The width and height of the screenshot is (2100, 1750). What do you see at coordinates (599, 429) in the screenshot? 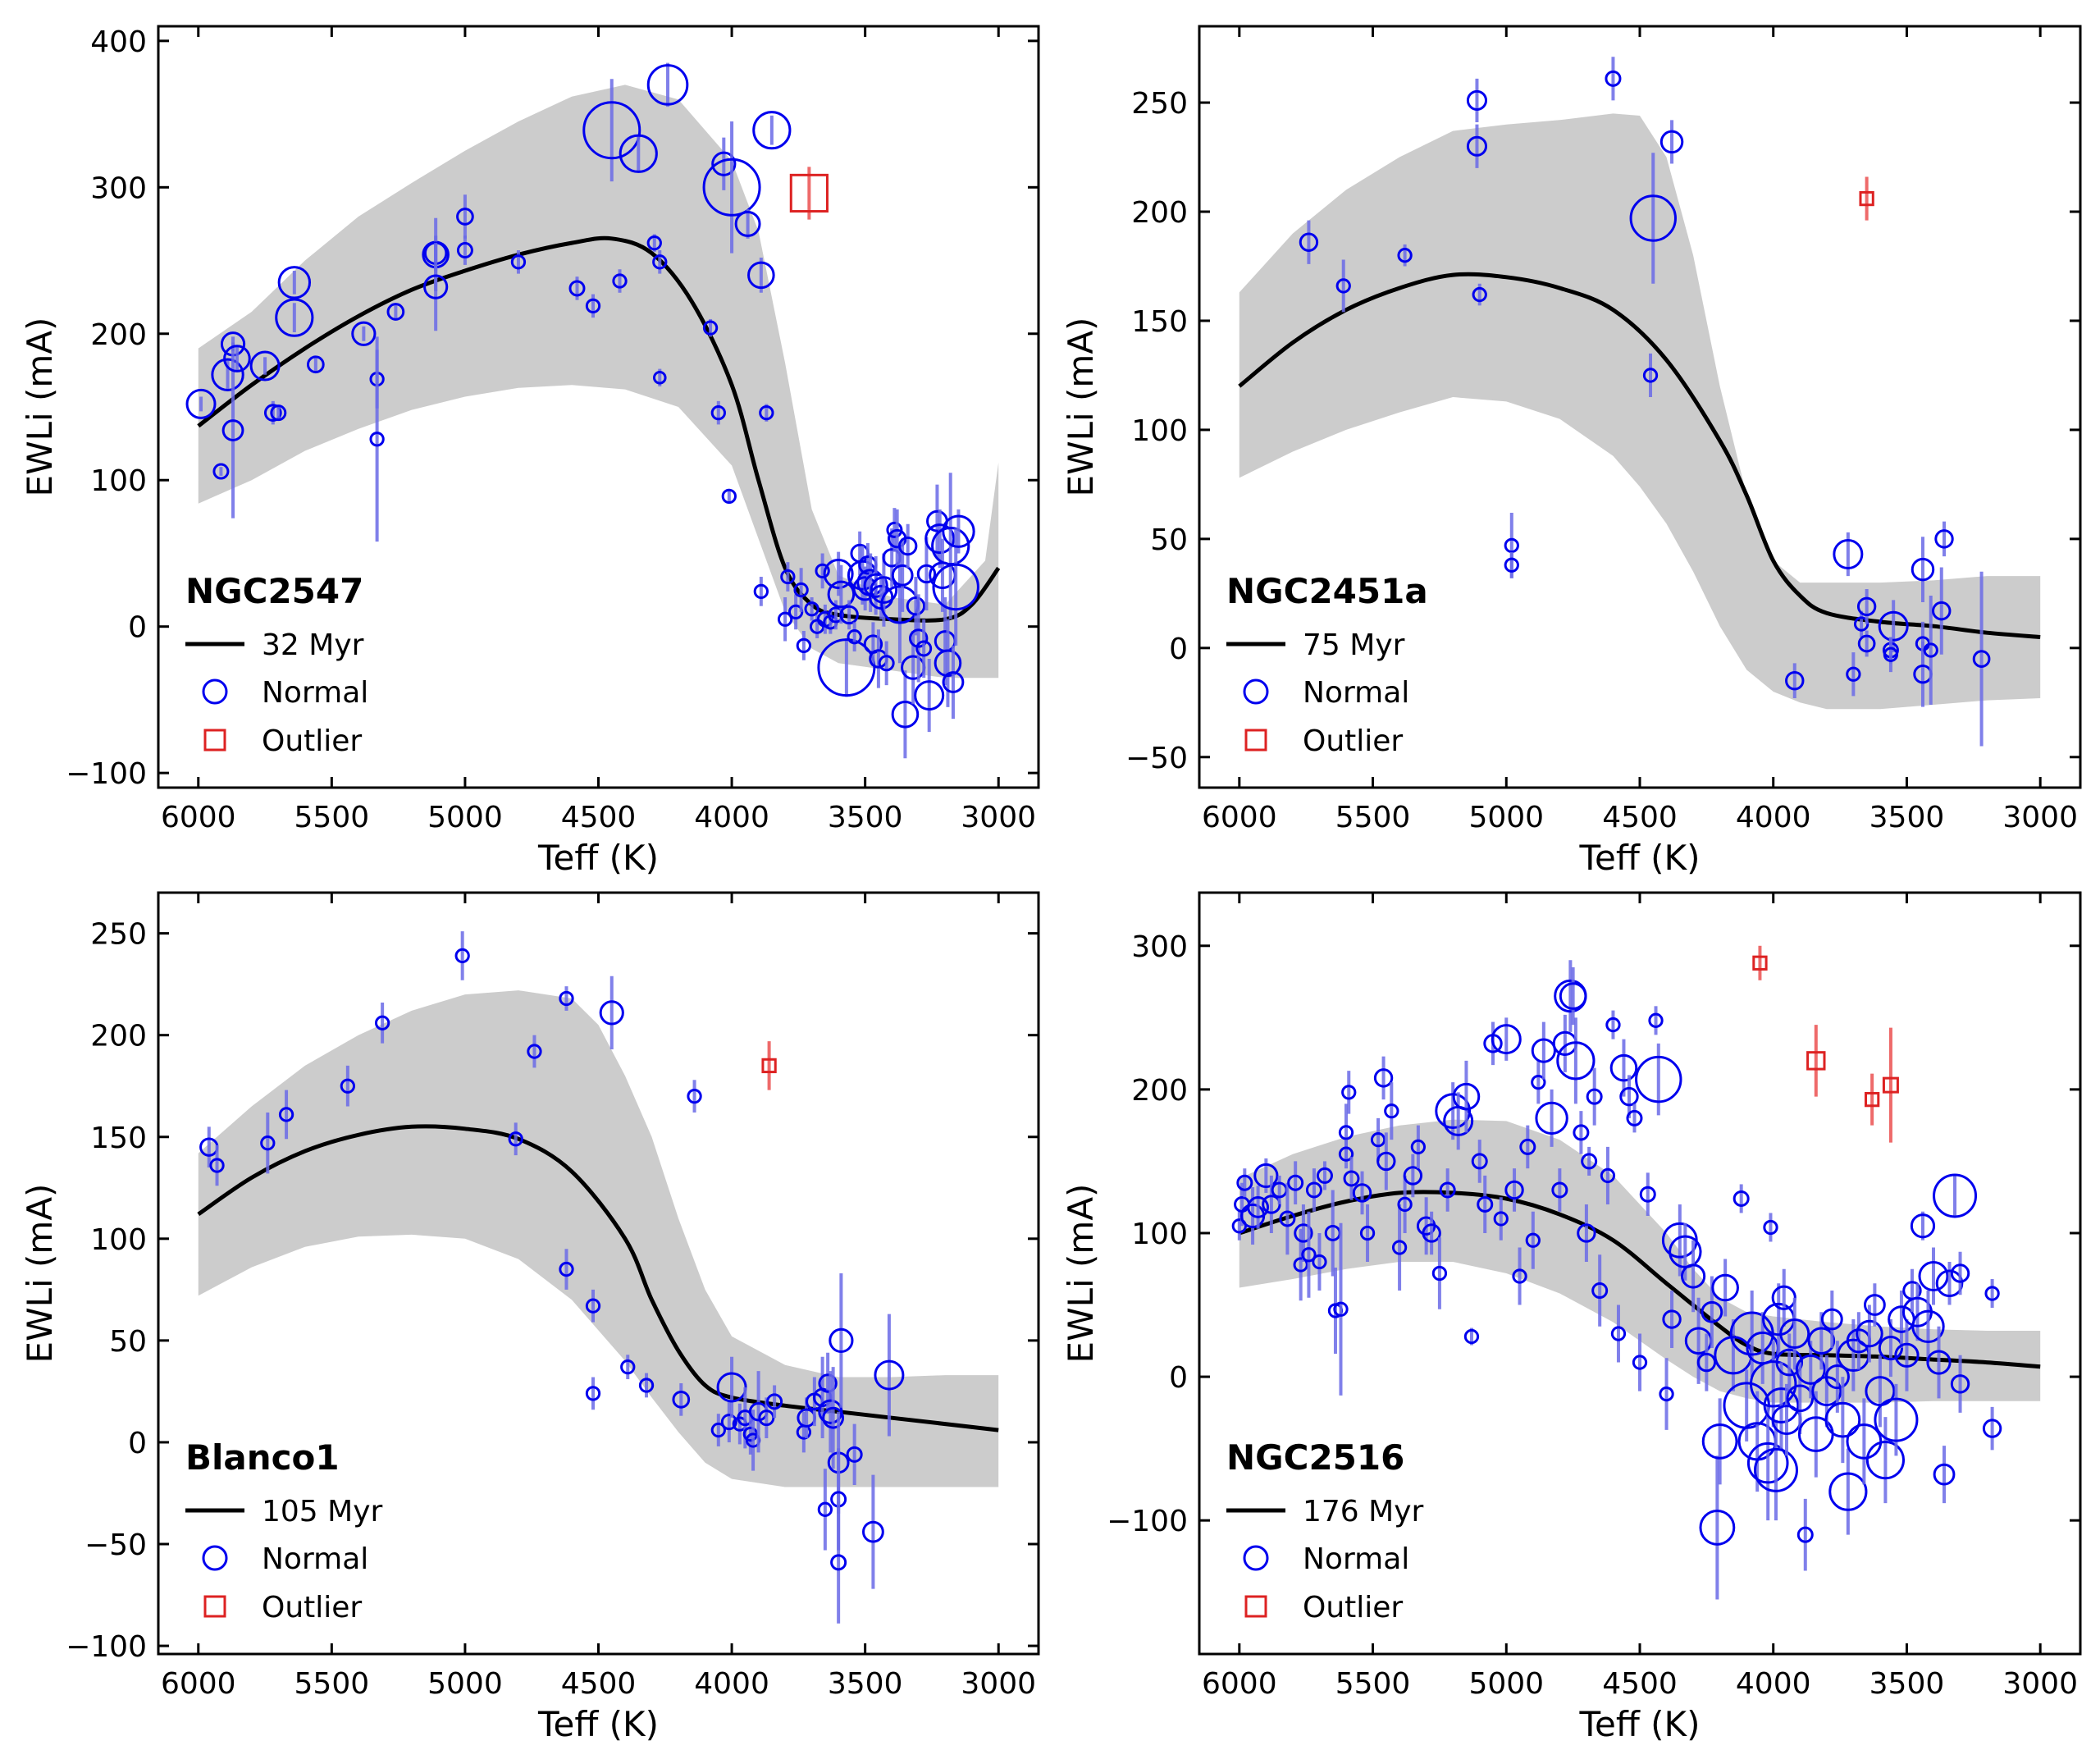
I see `model-curve` at bounding box center [599, 429].